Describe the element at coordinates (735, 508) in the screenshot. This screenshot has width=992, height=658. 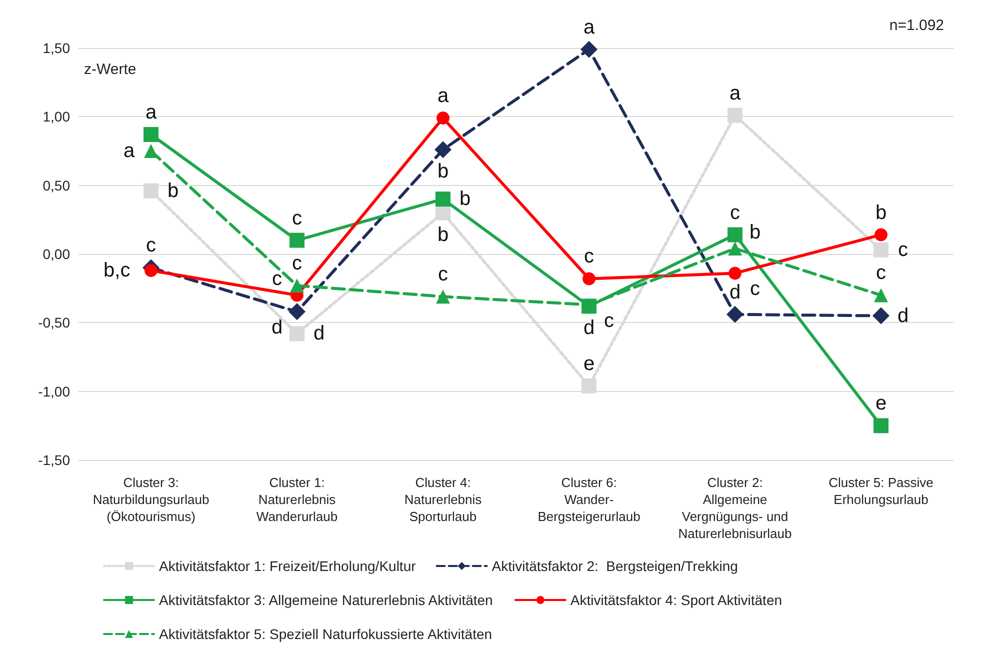
I see `x-tick-label: Cluster 2: Allgemeine Vergnügungs- und Naturerlebnisurlaub` at that location.